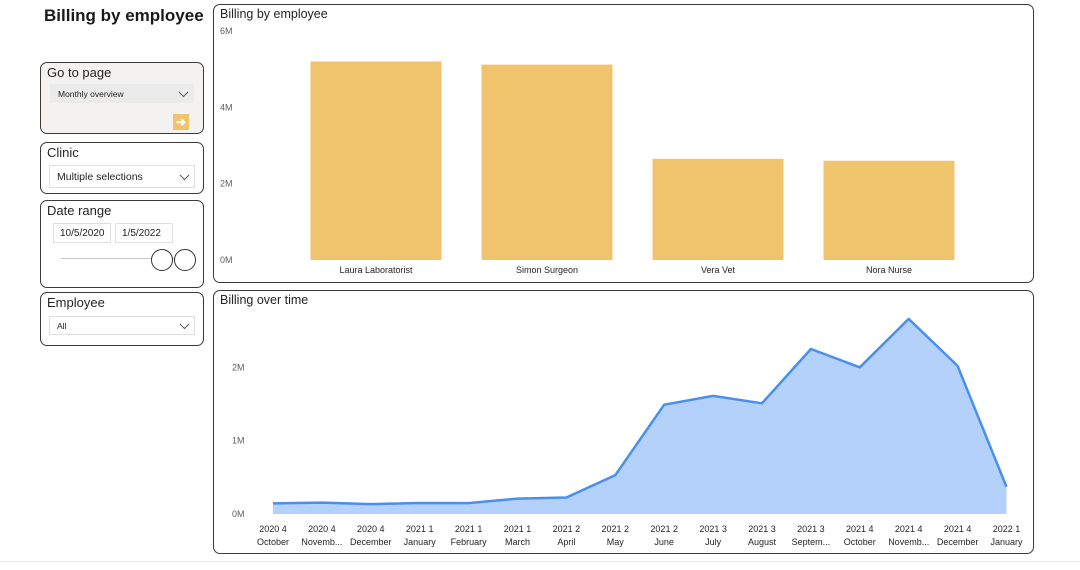  What do you see at coordinates (144, 233) in the screenshot?
I see `end-date-input: 1/5/2022` at bounding box center [144, 233].